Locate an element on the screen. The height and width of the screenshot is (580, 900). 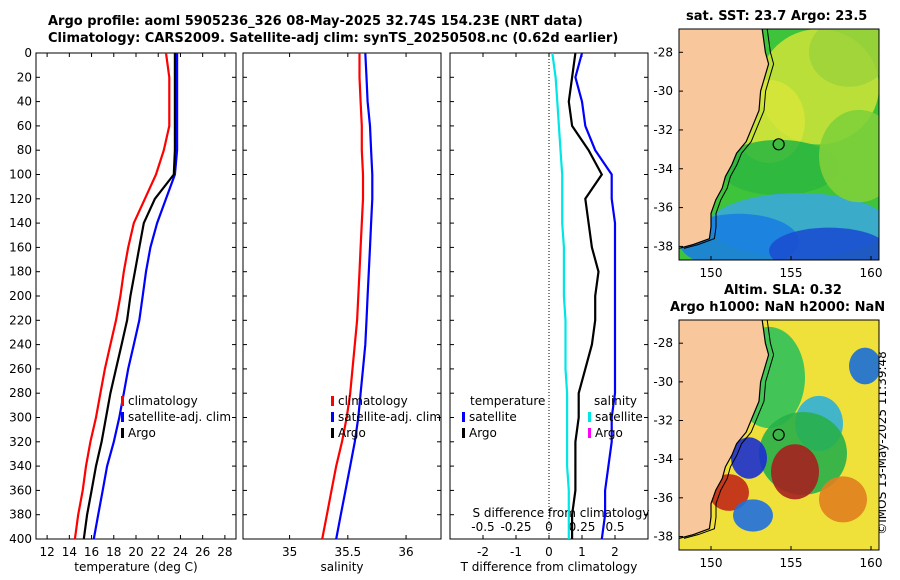
y-tick-label: 240 is located at coordinates (20, 345).